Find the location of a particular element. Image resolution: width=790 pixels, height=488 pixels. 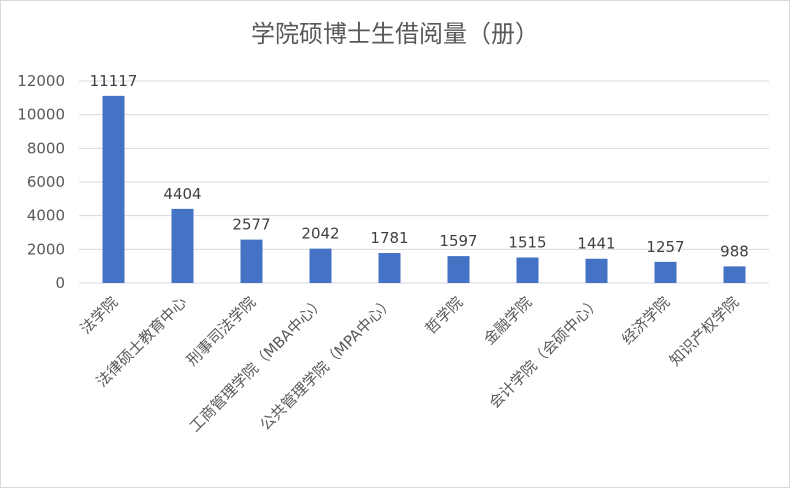

data-label: 2042 is located at coordinates (320, 234).